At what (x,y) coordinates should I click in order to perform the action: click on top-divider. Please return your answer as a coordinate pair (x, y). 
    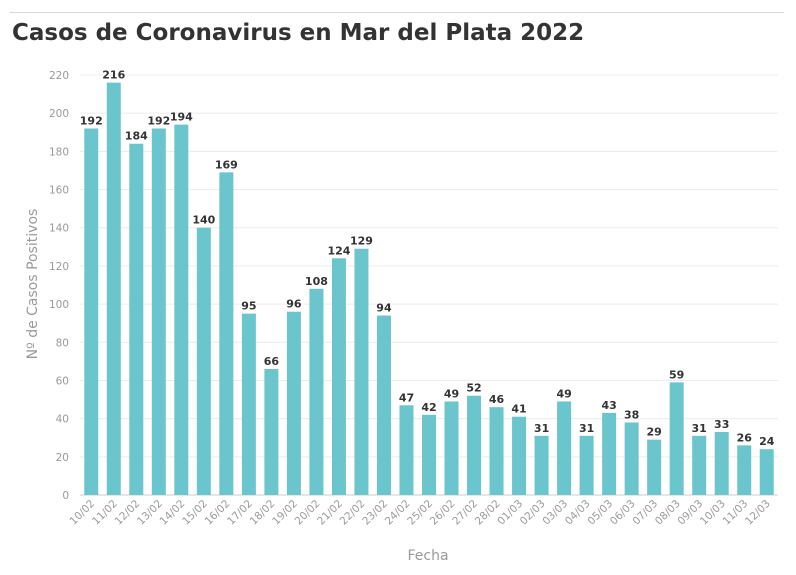
    Looking at the image, I should click on (397, 12).